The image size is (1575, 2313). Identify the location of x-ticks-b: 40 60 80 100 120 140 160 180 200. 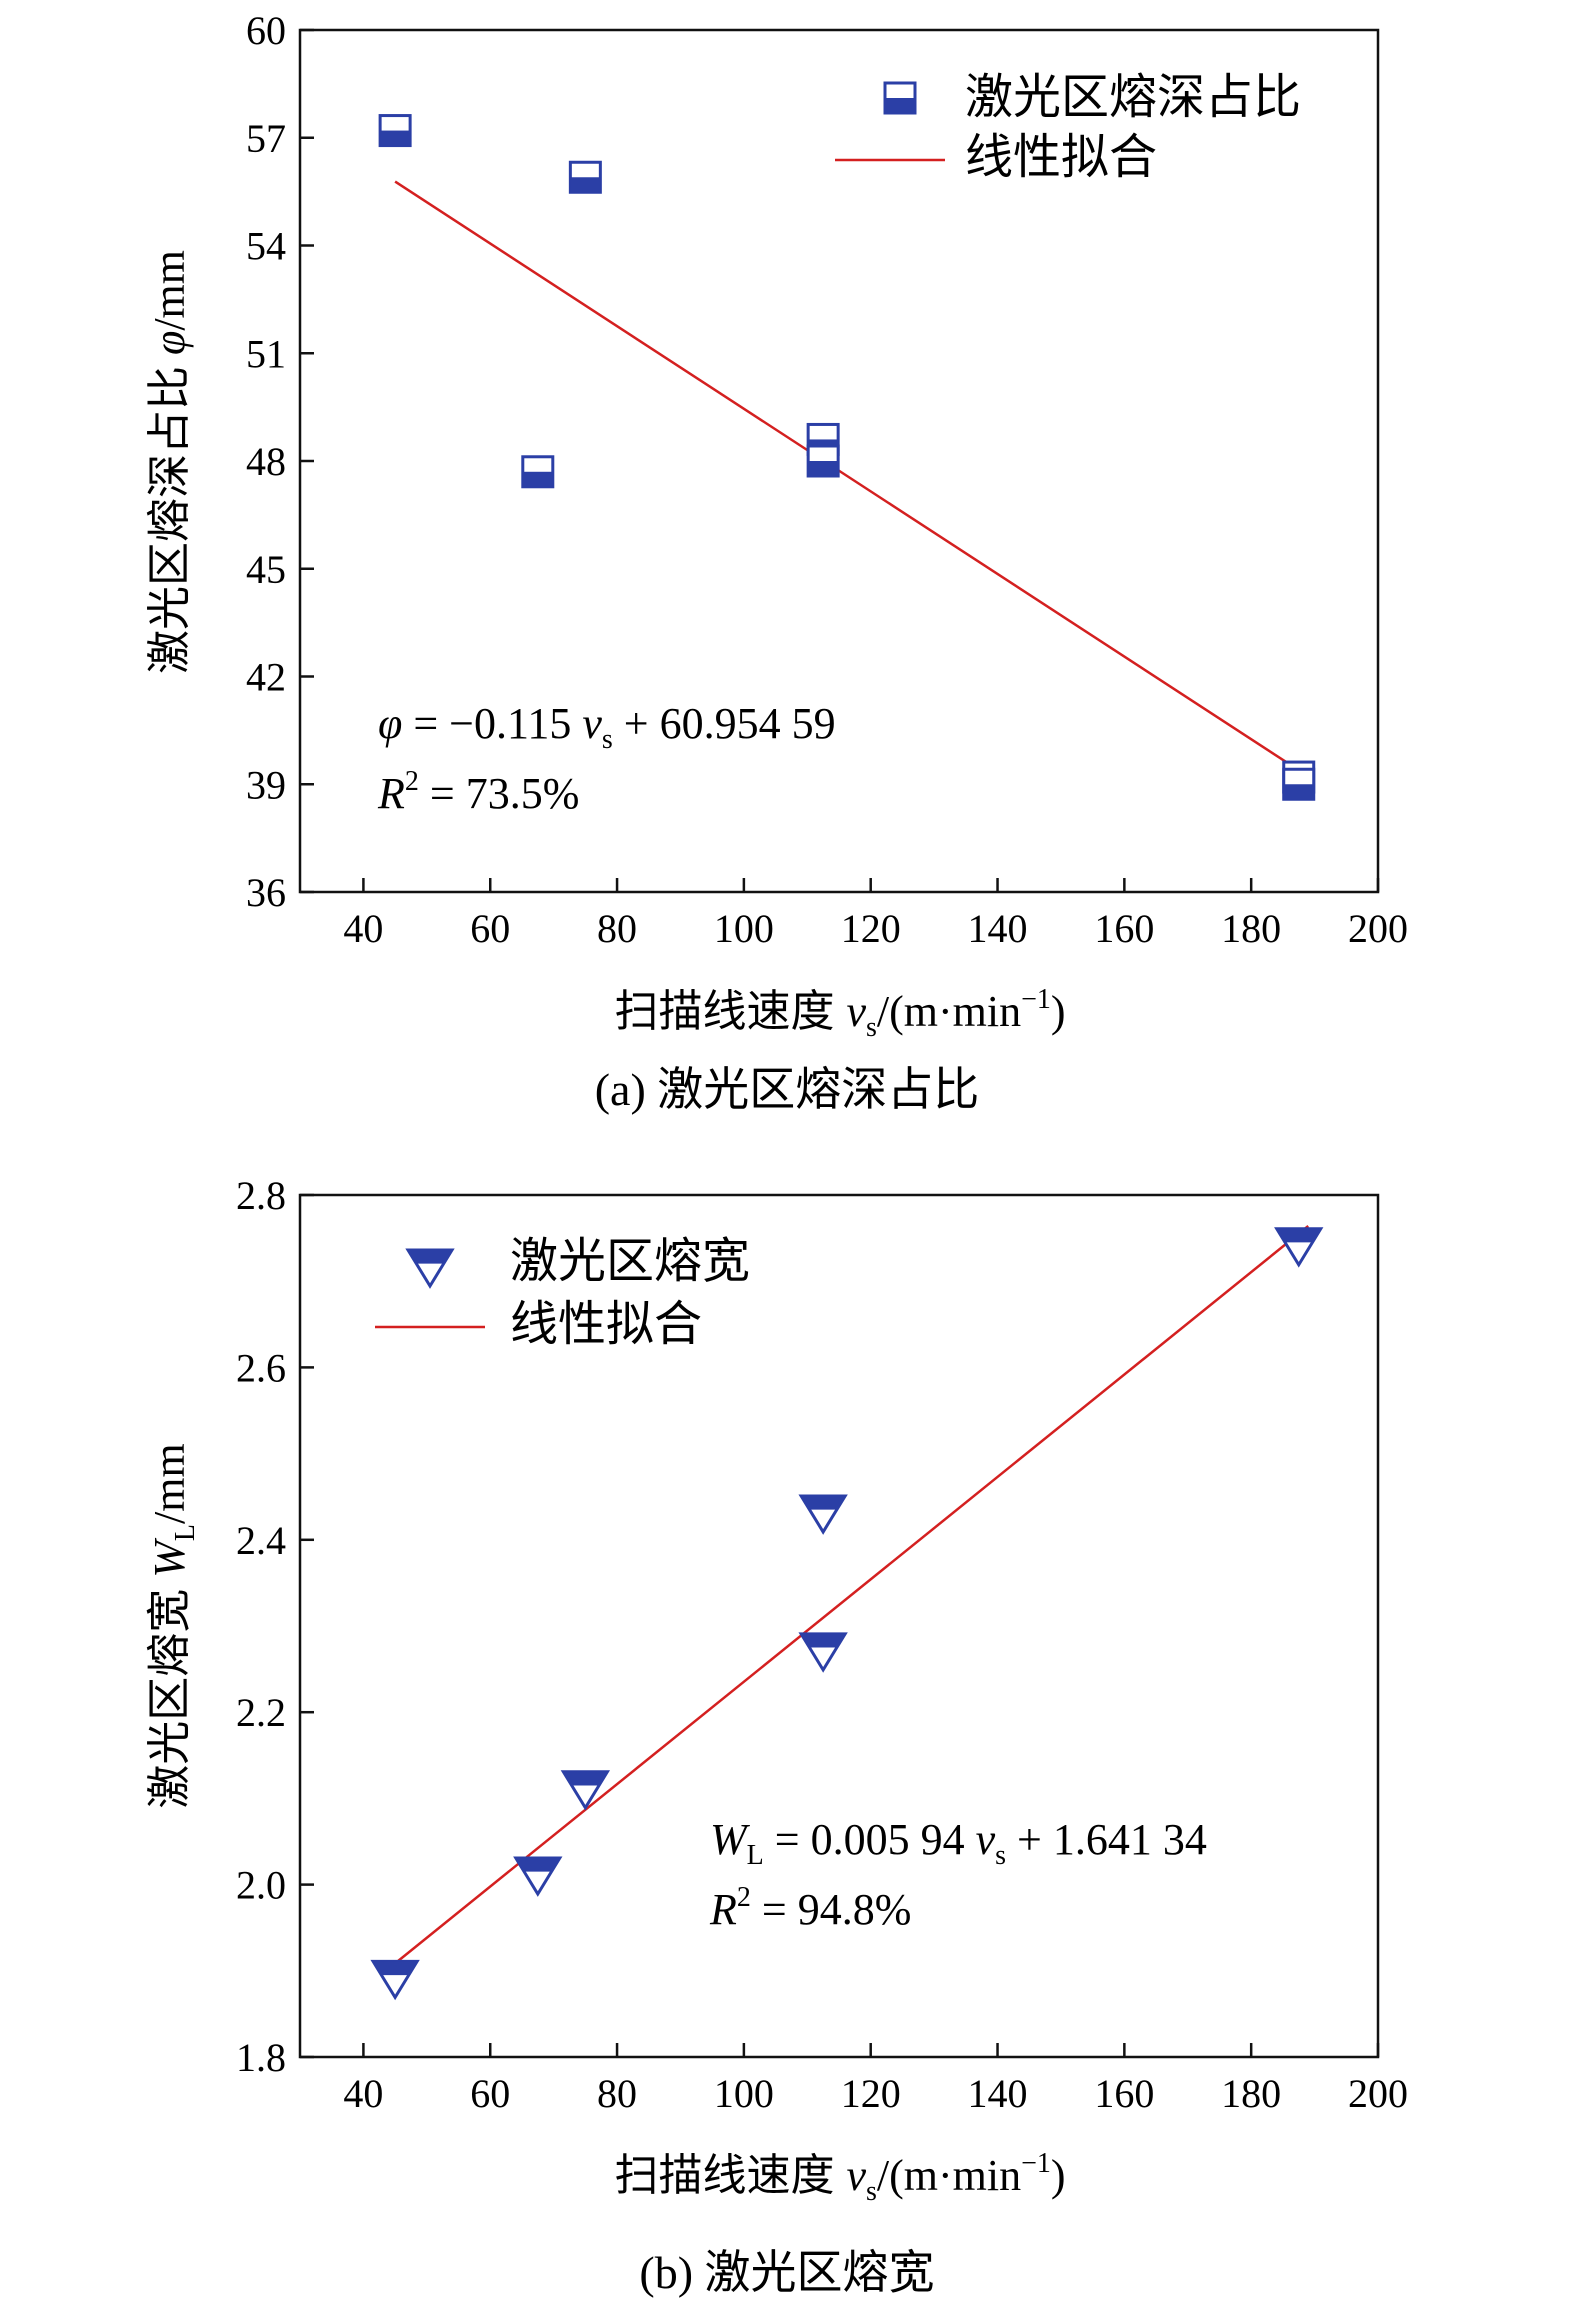
(875, 2079).